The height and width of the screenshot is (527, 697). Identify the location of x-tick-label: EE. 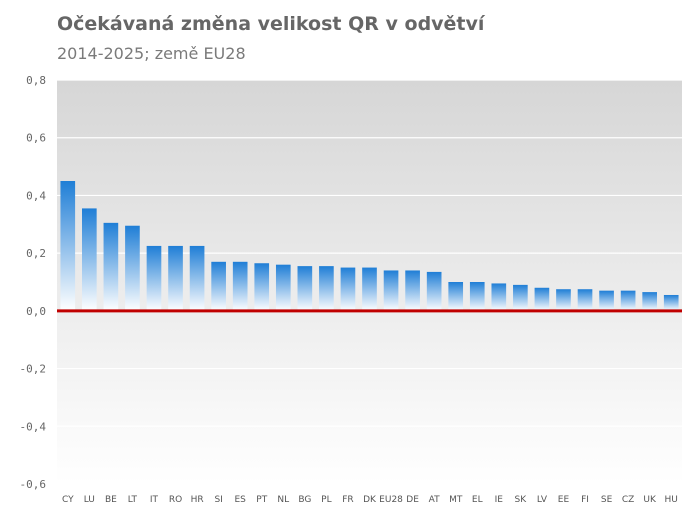
(564, 500).